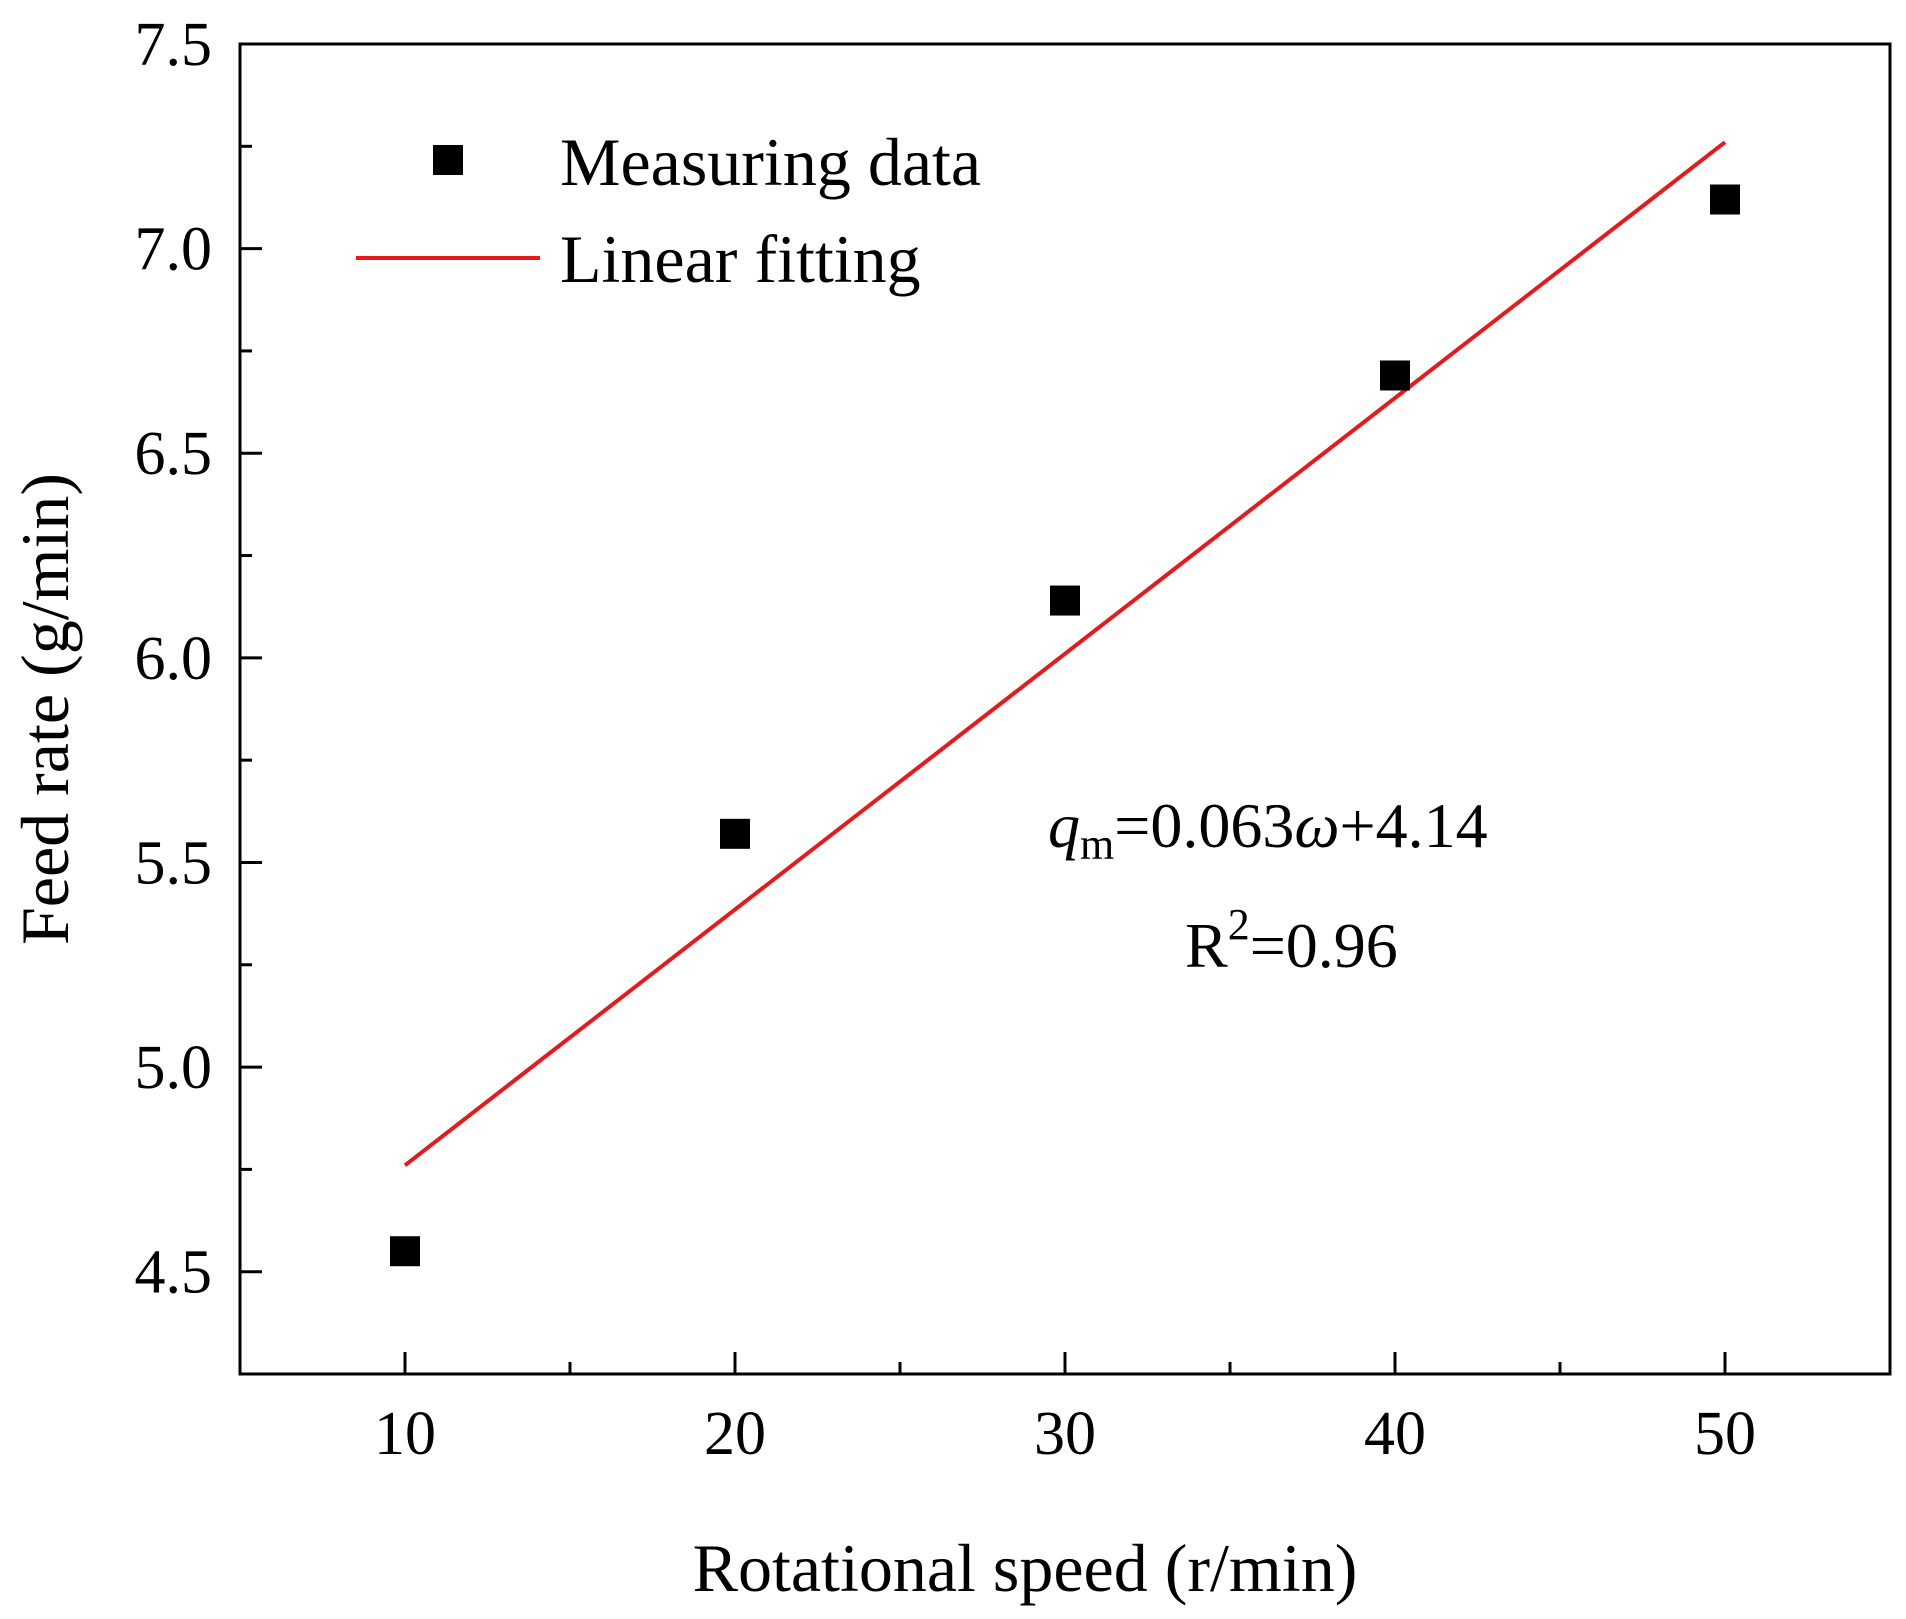  I want to click on x-tick-label: 50, so click(1725, 1434).